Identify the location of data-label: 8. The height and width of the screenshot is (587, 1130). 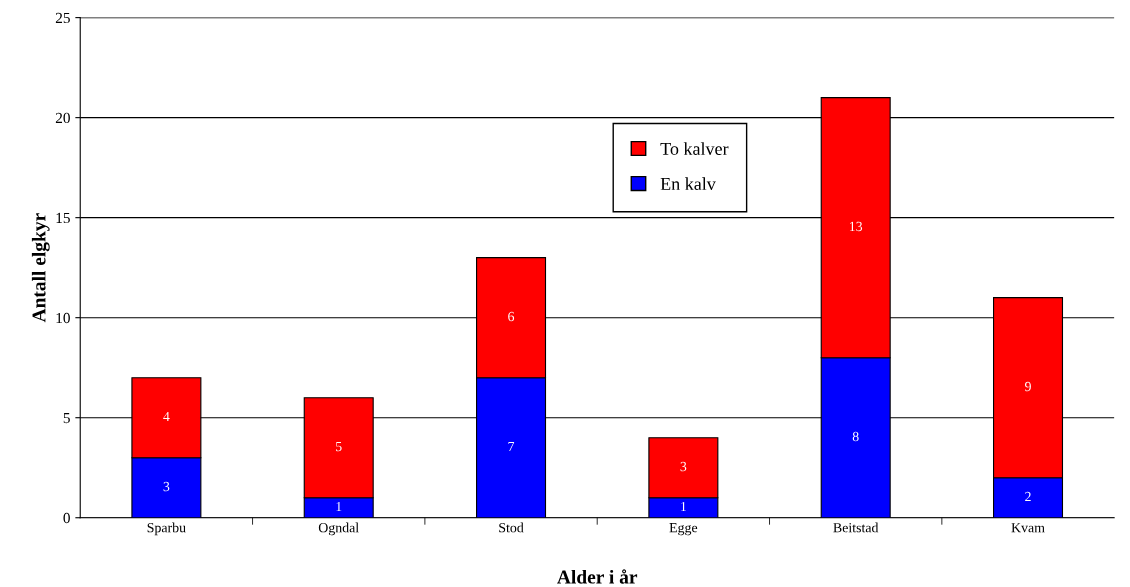
(855, 436).